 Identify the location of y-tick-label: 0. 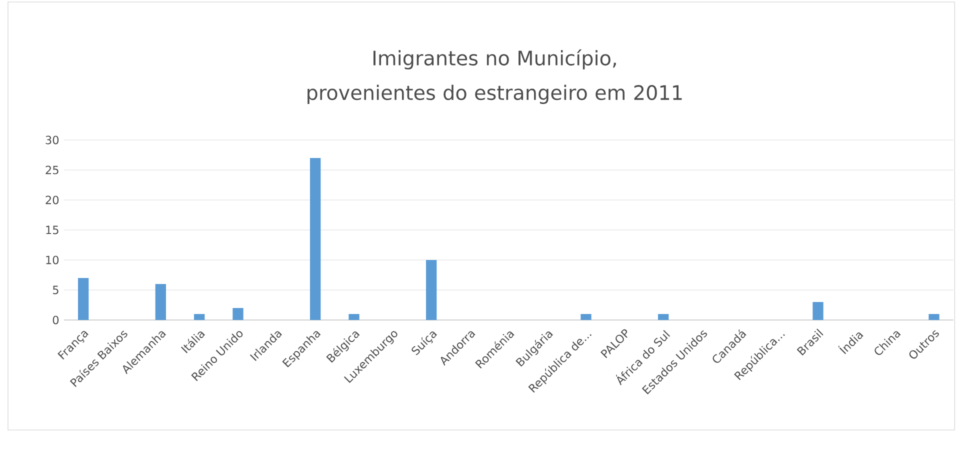
(55, 320).